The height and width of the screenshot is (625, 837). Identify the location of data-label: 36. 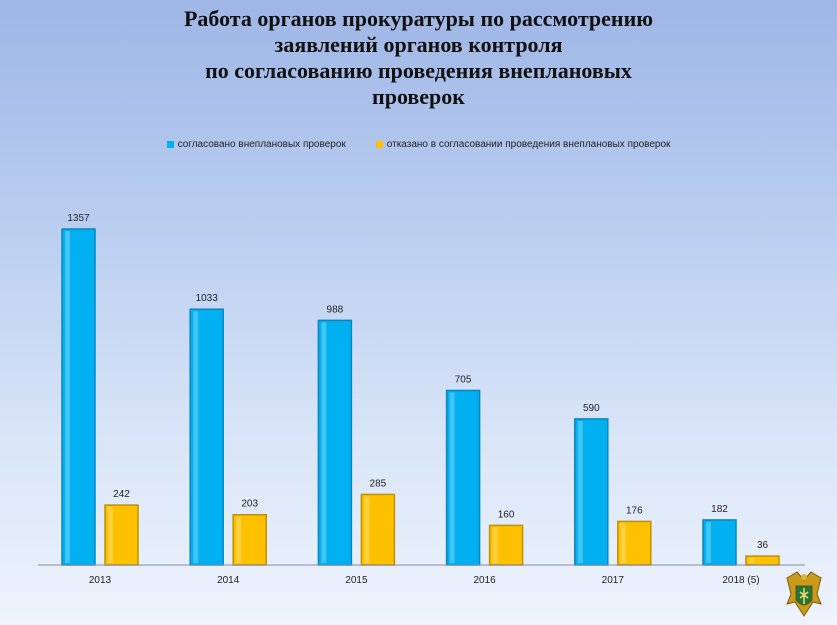
(763, 545).